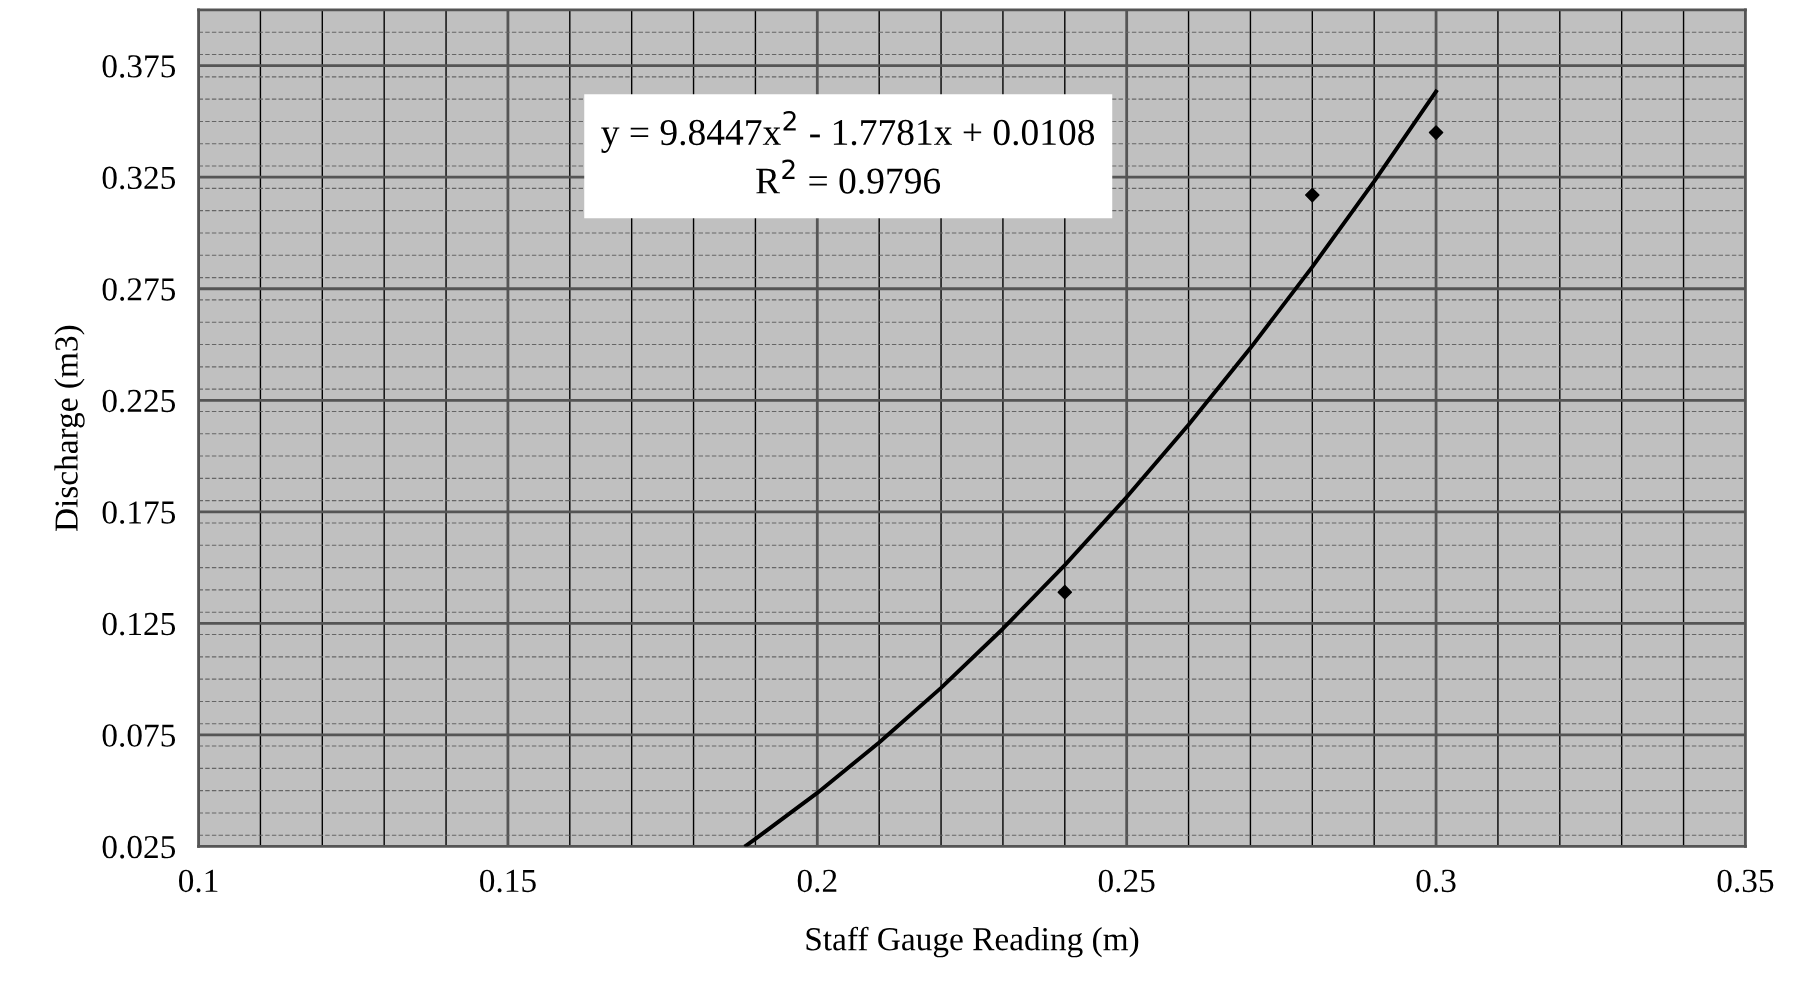 This screenshot has height=990, width=1805. I want to click on x-tick-label: 0.2, so click(817, 881).